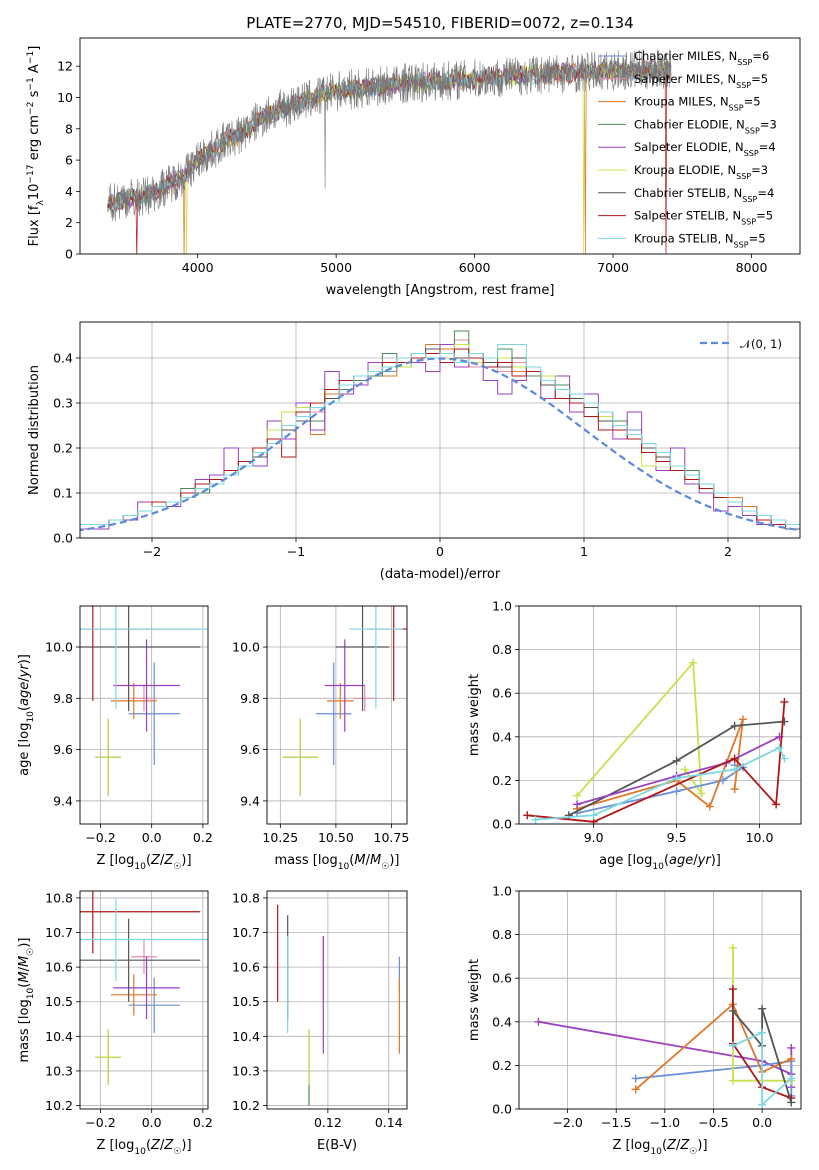  I want to click on x-axis-label: (data-model)/error, so click(440, 574).